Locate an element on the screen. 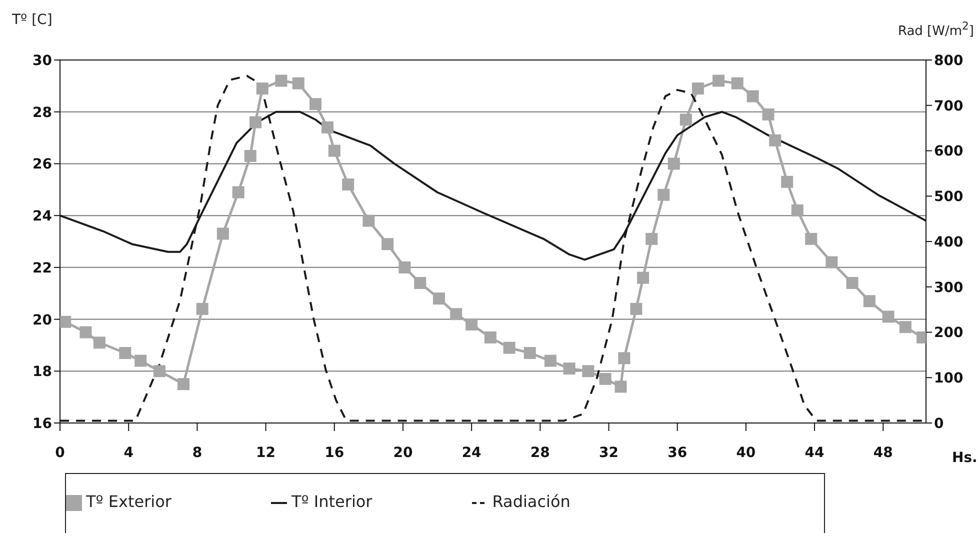  y2-axis-title: Rad [W/m$^{2}$] is located at coordinates (936, 30).